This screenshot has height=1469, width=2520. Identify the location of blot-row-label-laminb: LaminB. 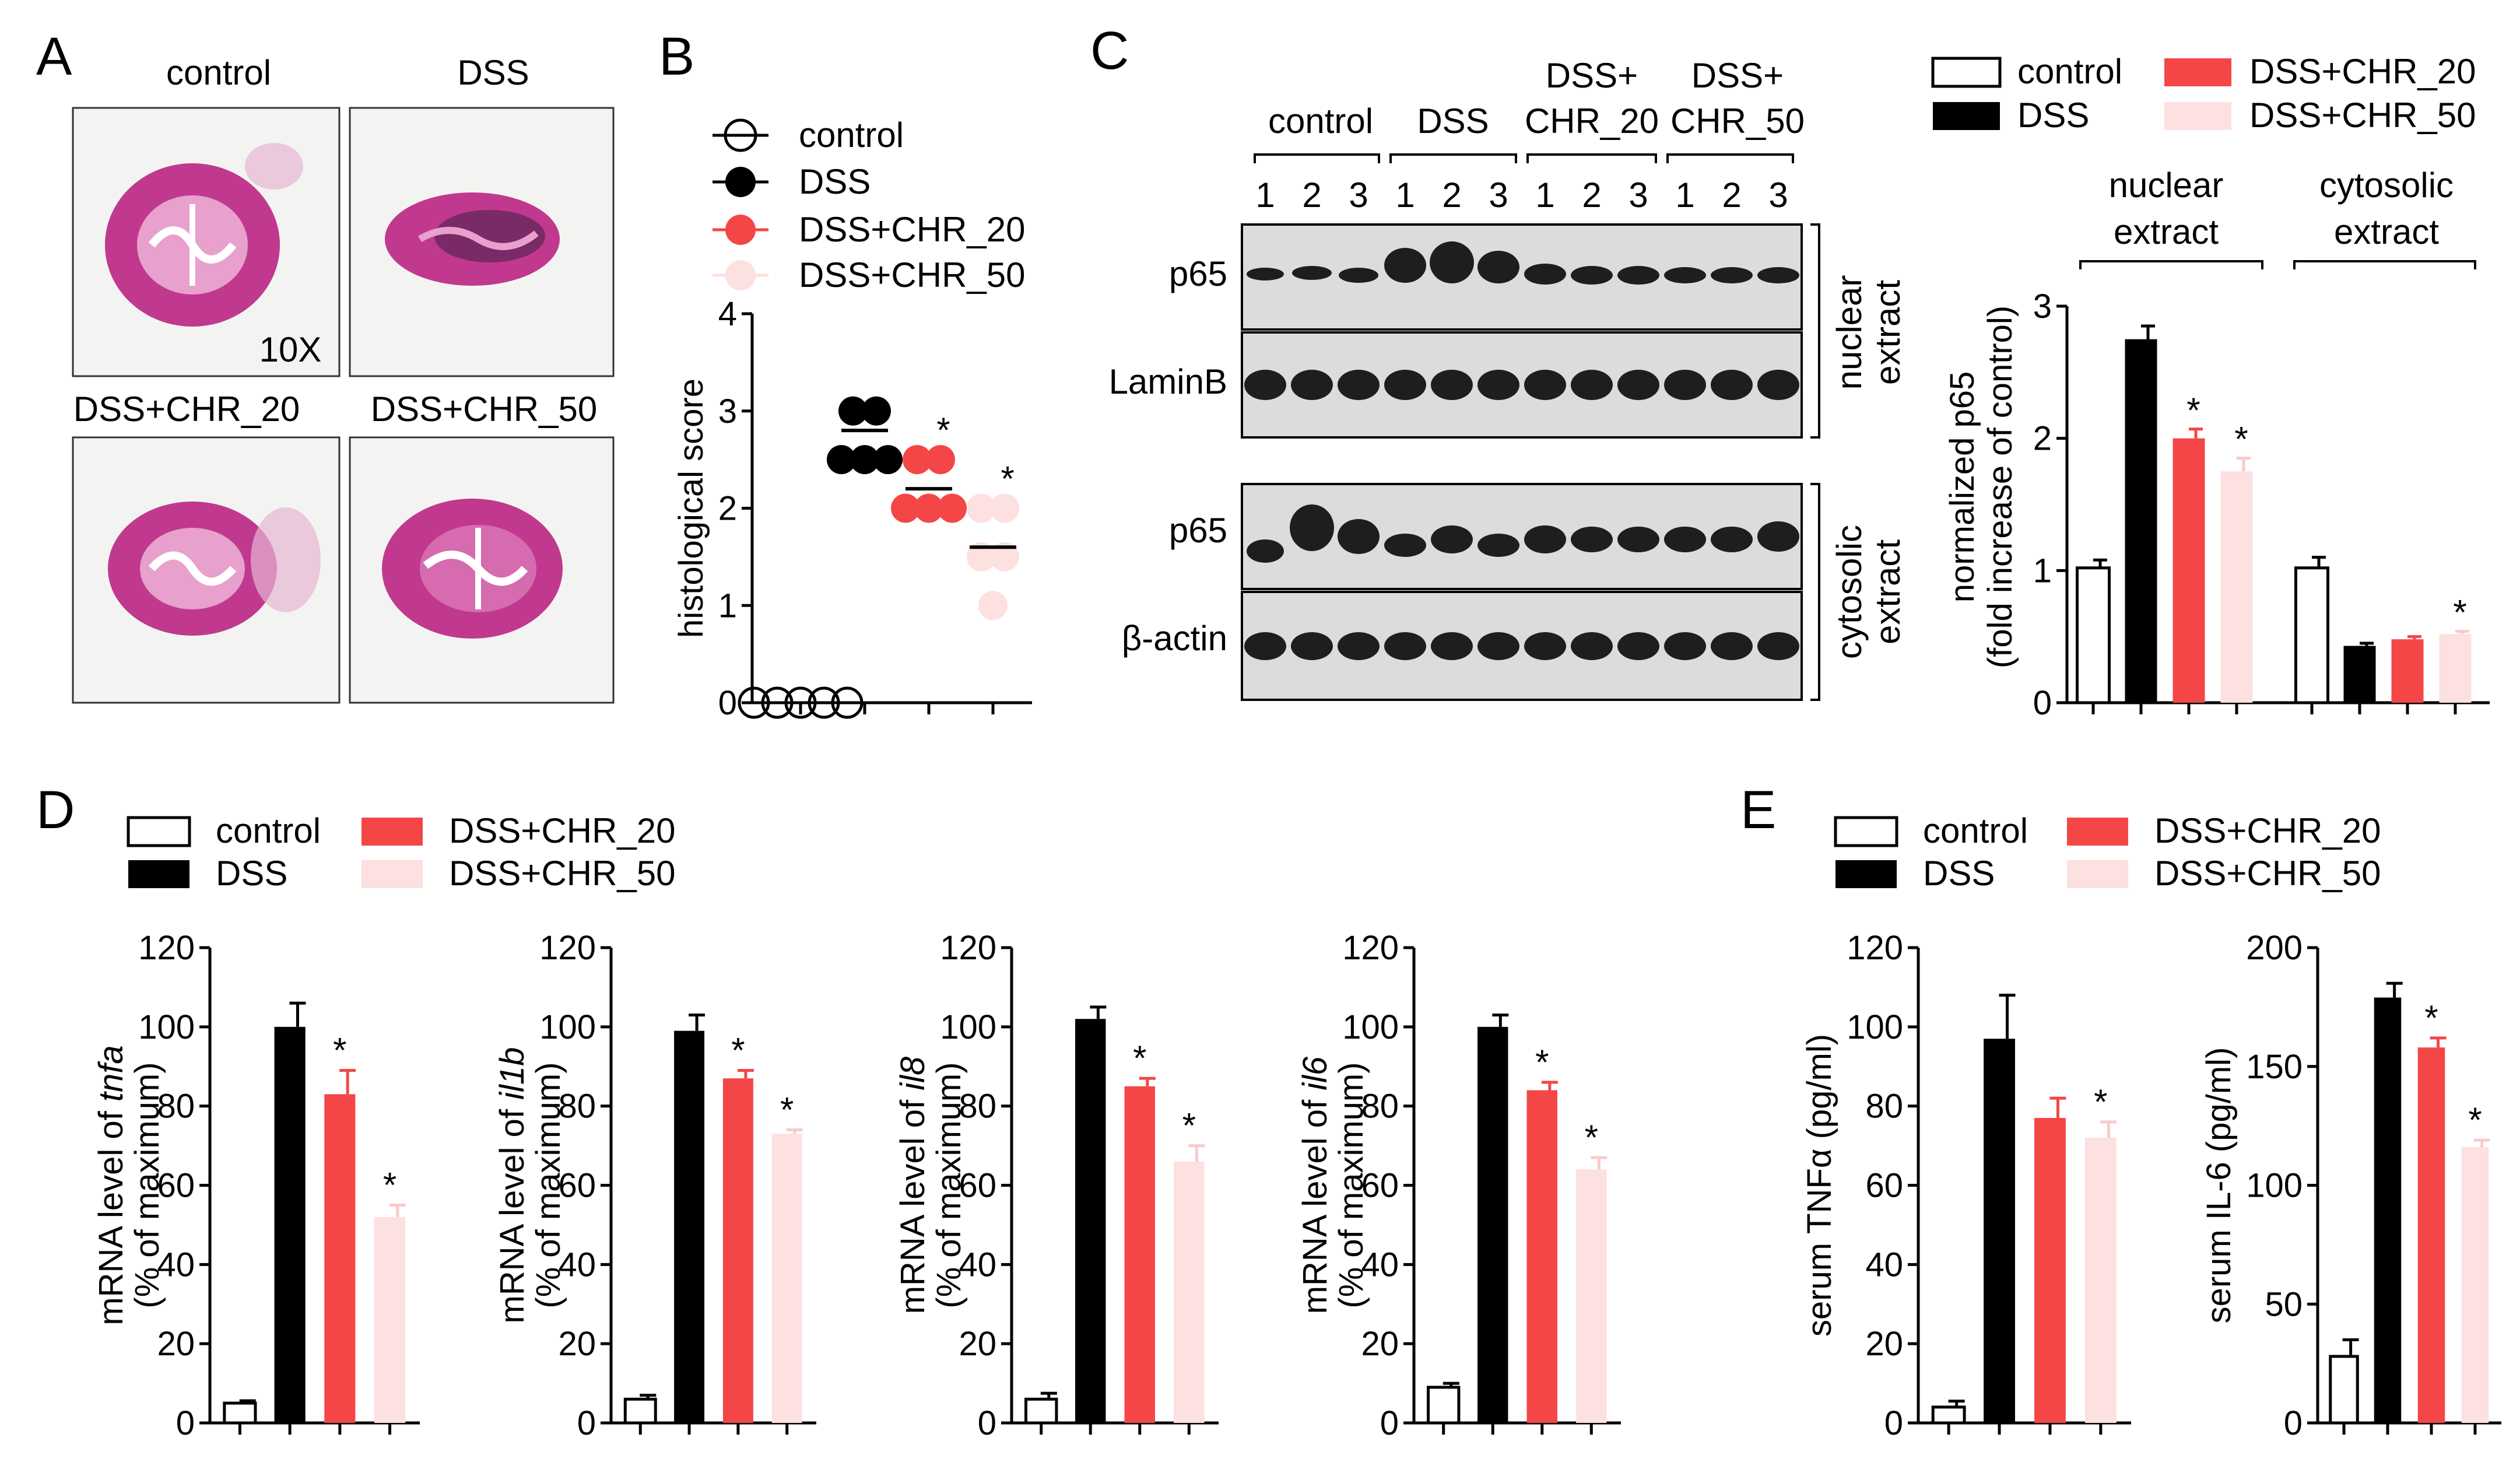
(1168, 382).